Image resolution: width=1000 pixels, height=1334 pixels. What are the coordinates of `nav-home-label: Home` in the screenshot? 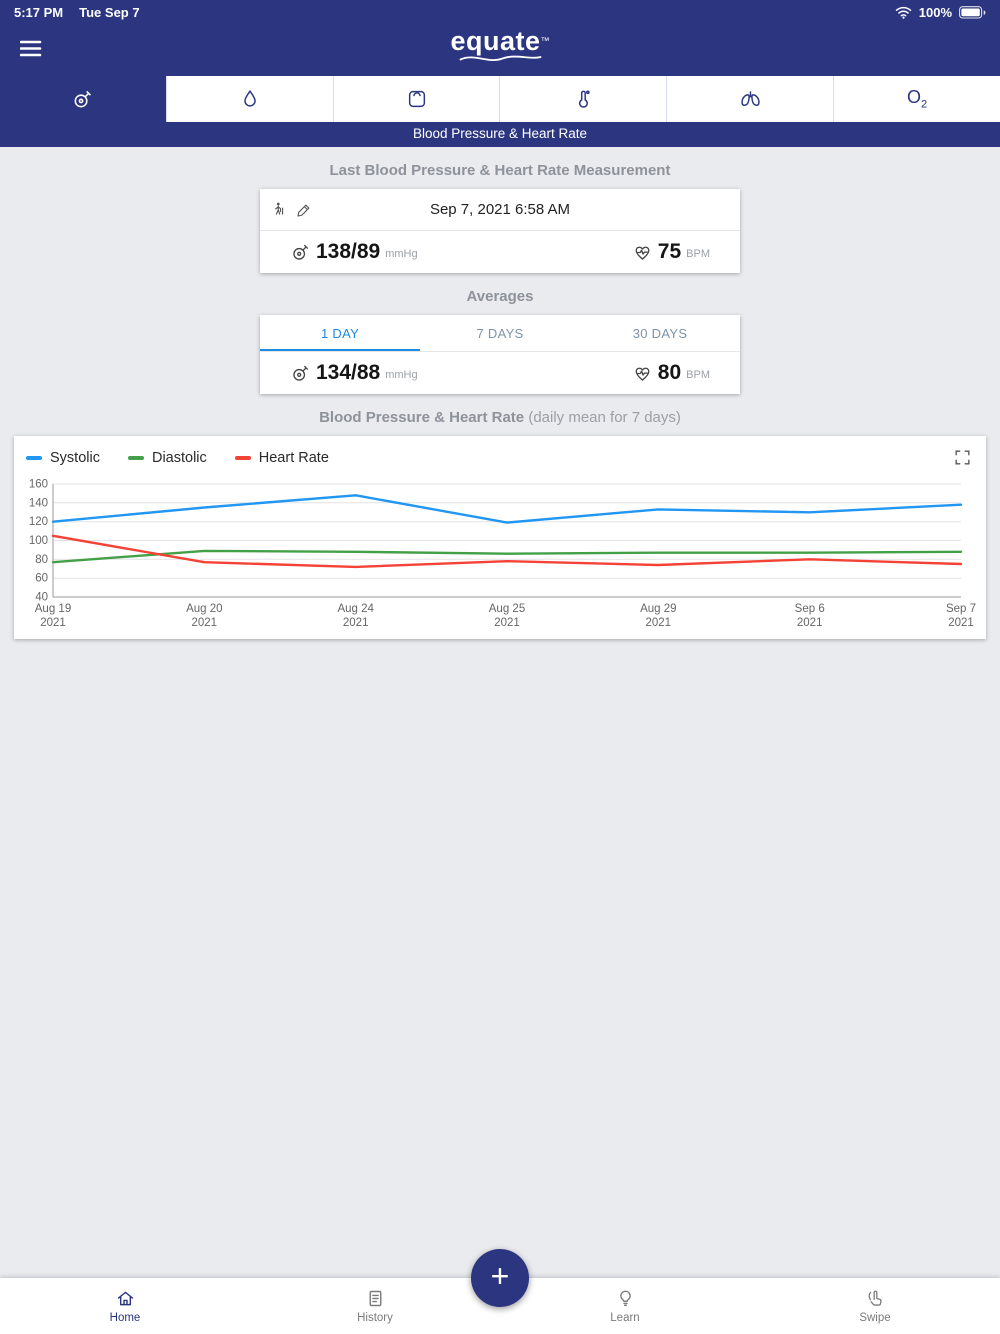 It's located at (125, 1318).